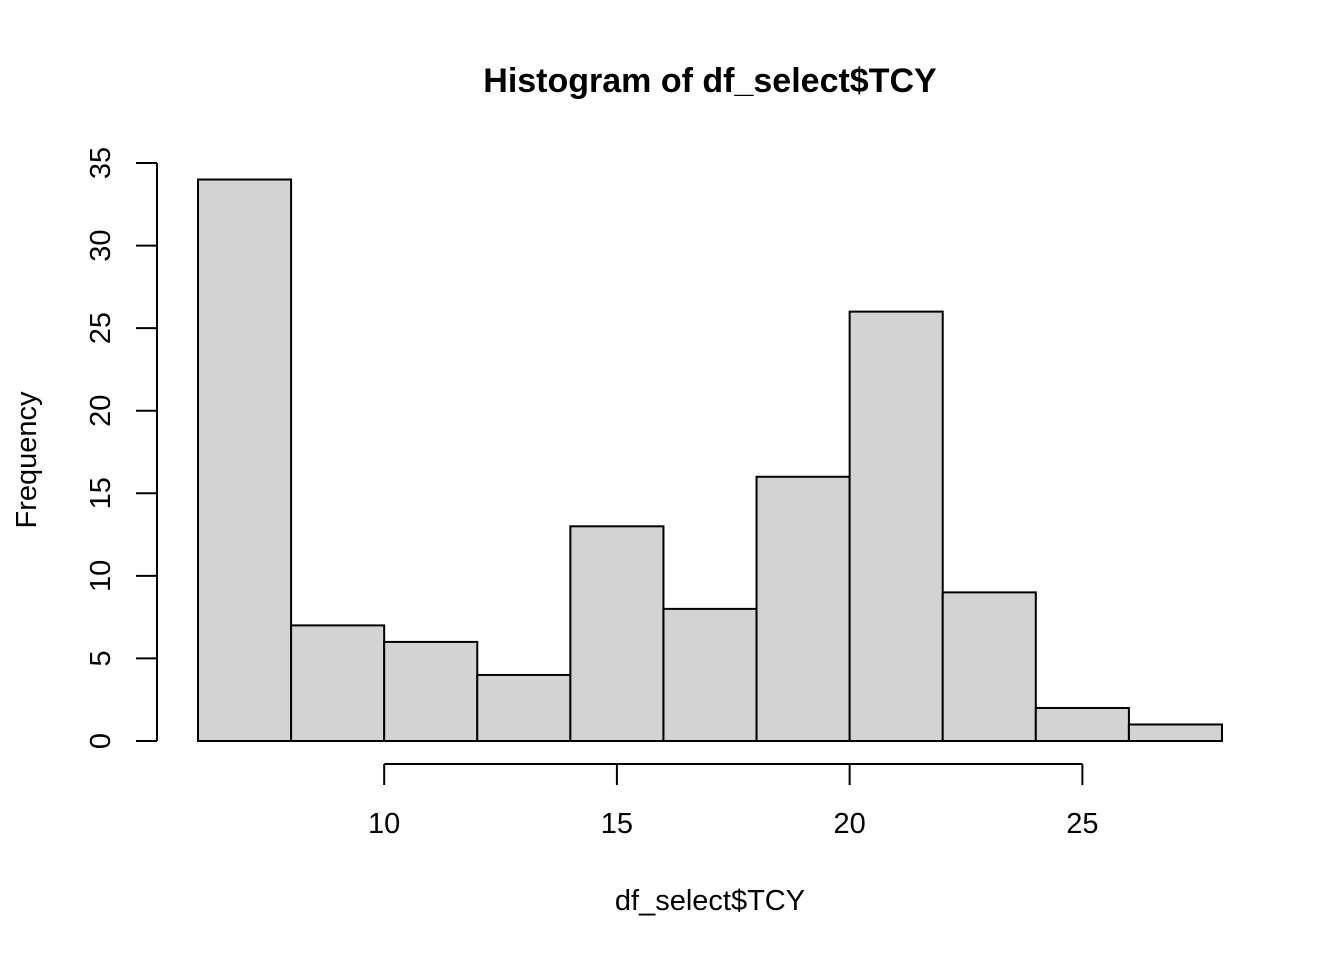 The width and height of the screenshot is (1344, 960). What do you see at coordinates (710, 901) in the screenshot?
I see `x-axis-label: df_select$TCY` at bounding box center [710, 901].